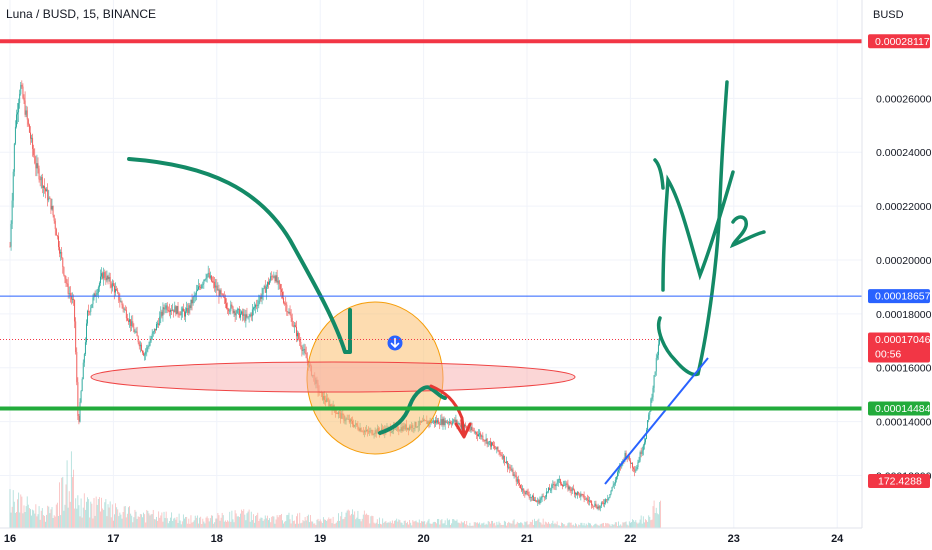  Describe the element at coordinates (656, 421) in the screenshot. I see `blue-trendline-annotation` at that location.